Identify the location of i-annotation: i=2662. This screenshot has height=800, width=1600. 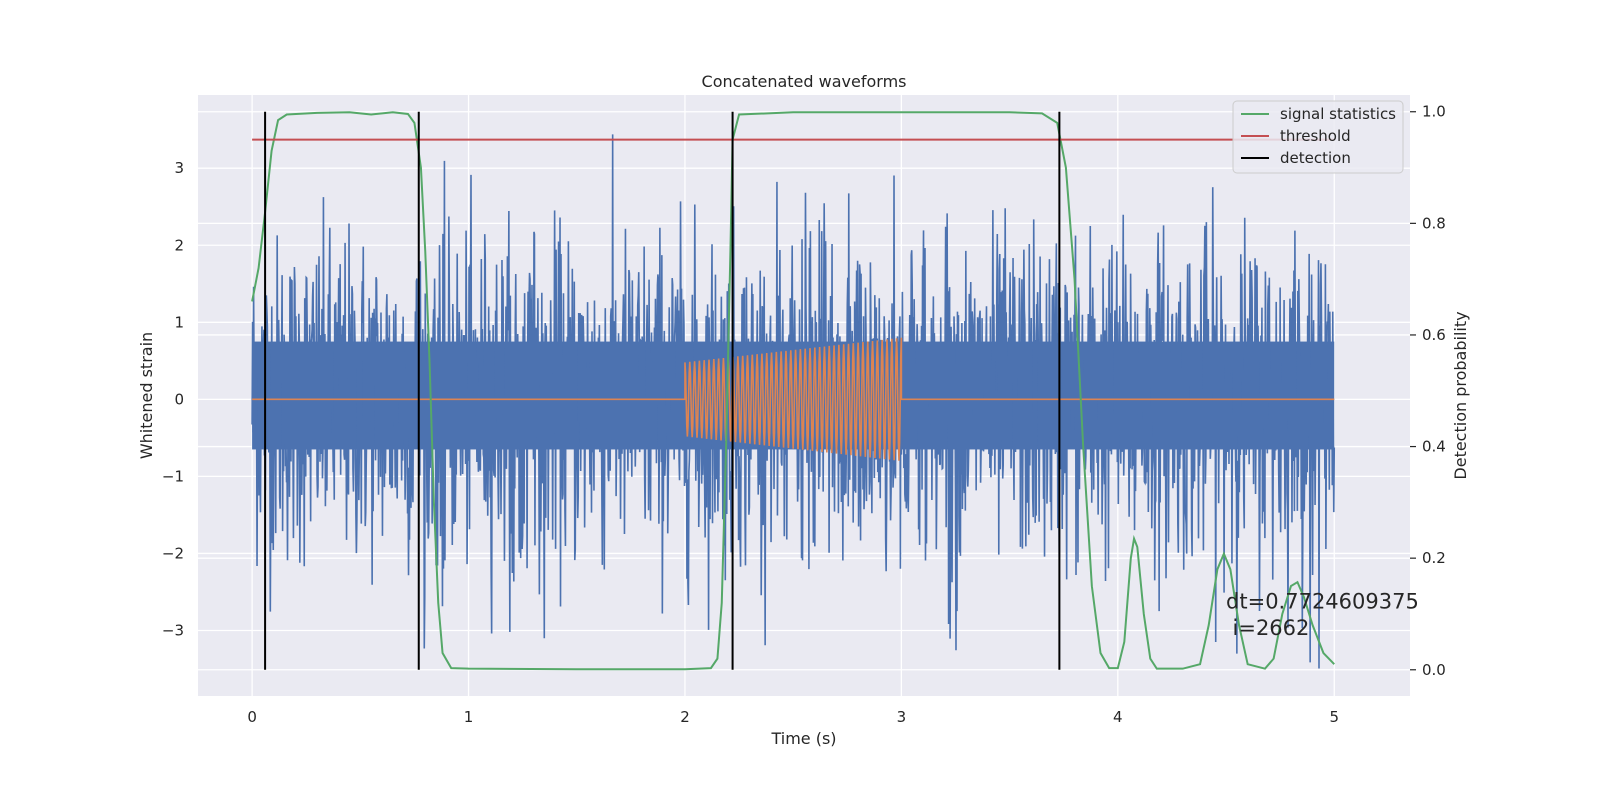
(1271, 628).